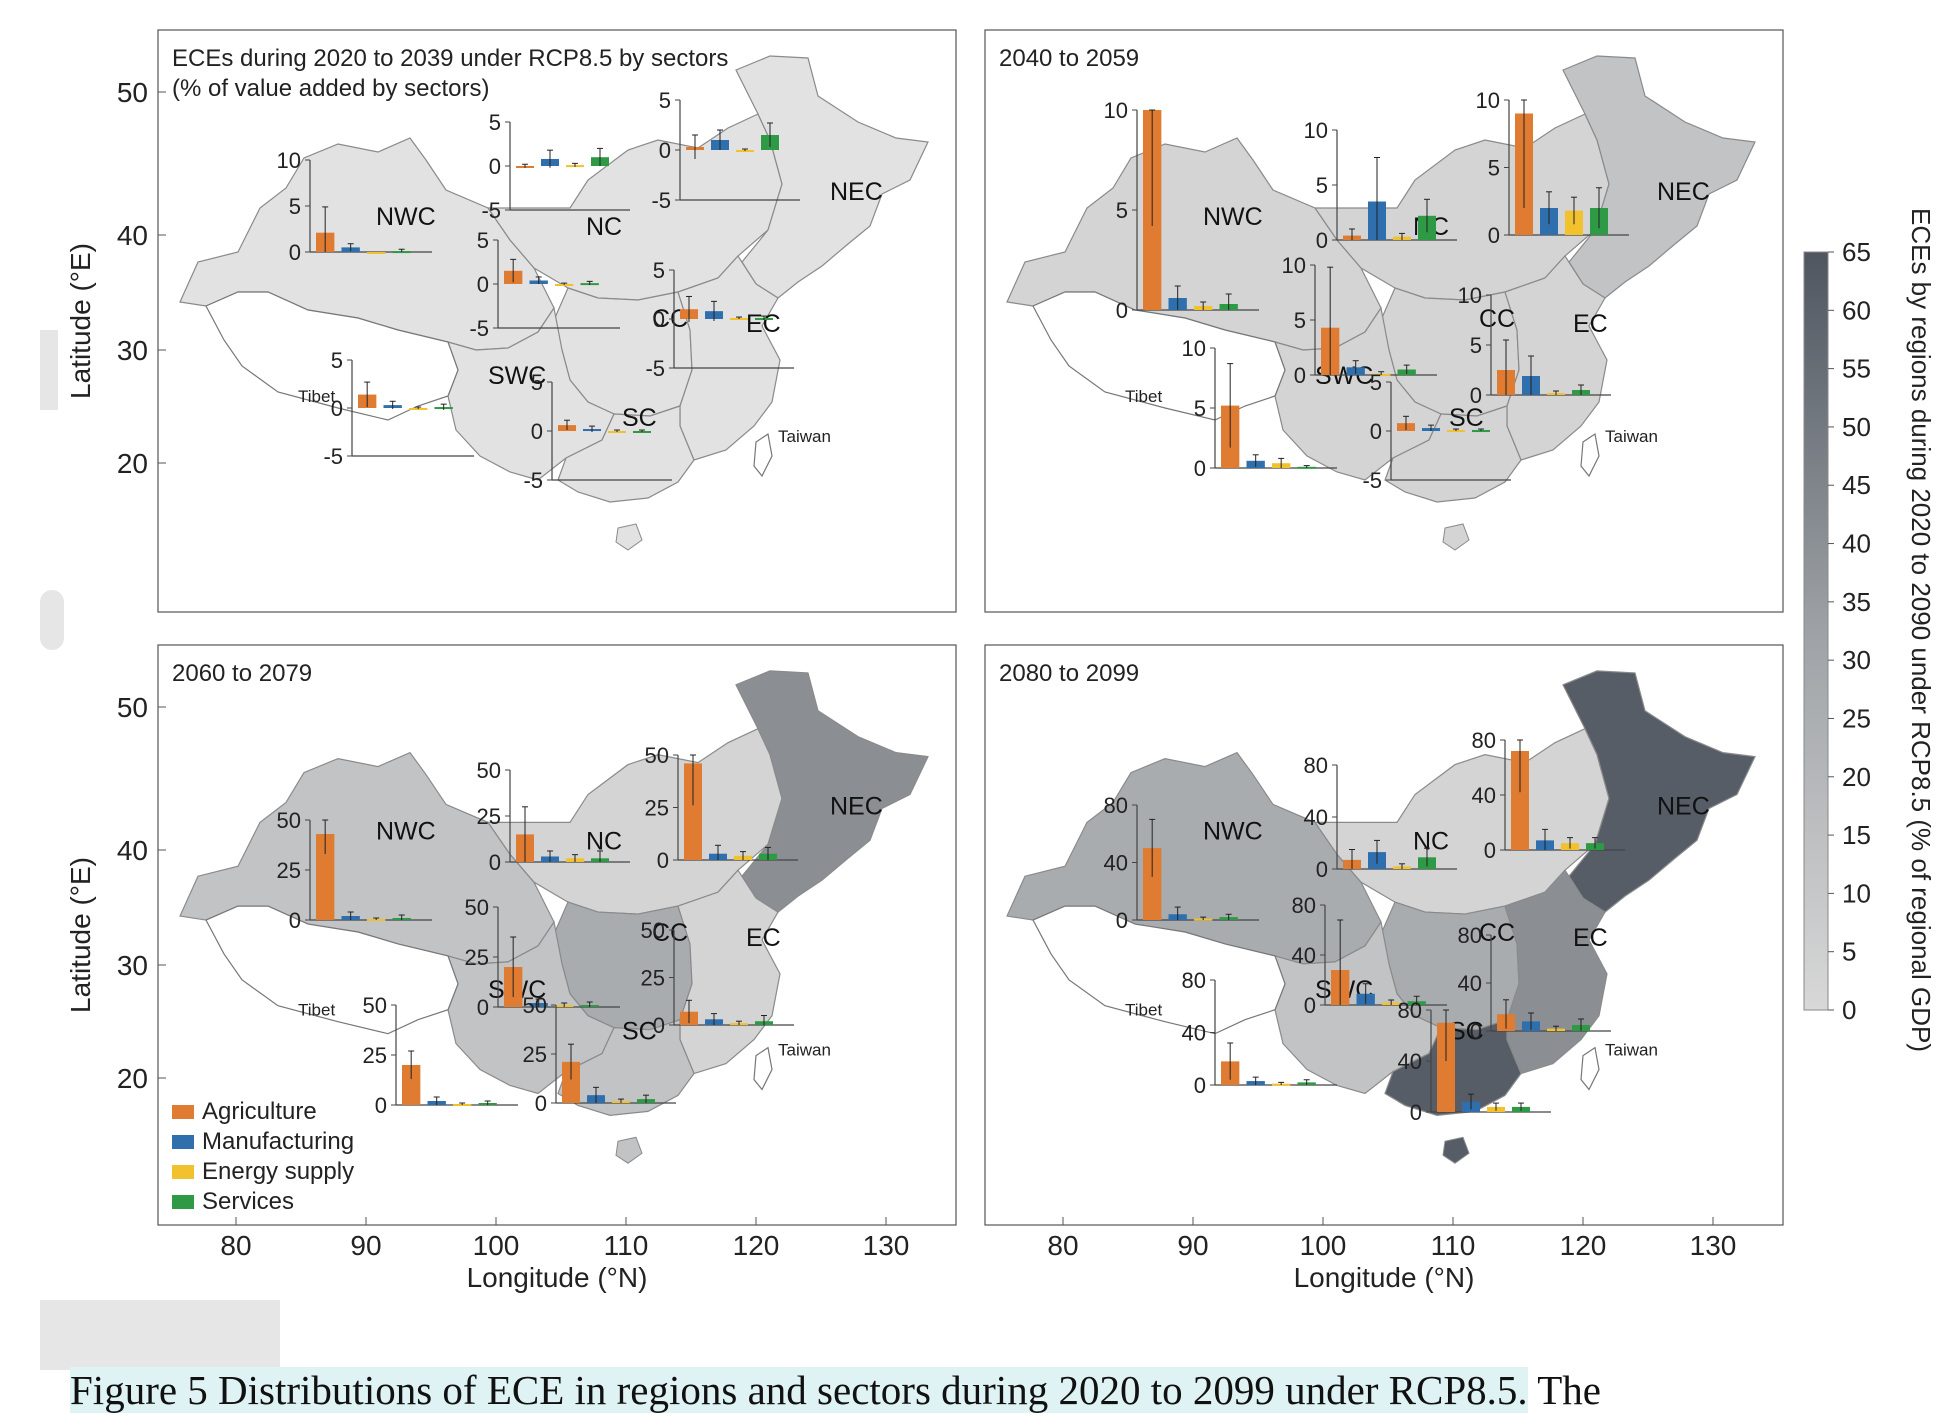 This screenshot has width=1959, height=1428. I want to click on inset-swc: 50 25 0, so click(440, 1055).